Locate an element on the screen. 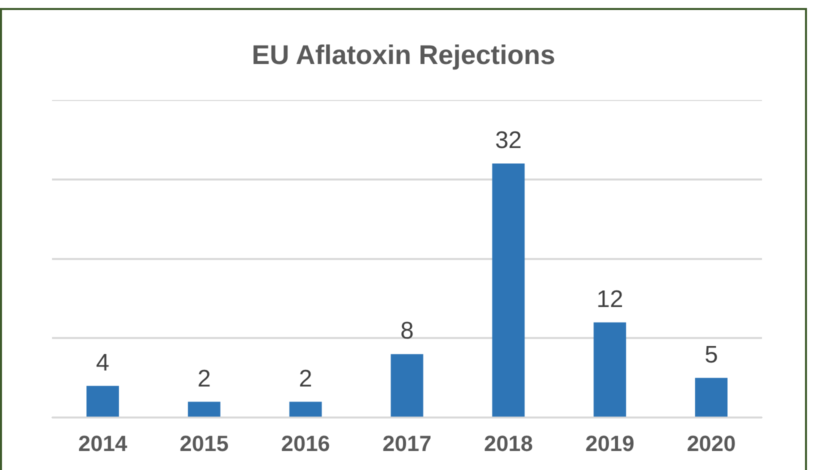  x-tick-label: 2017 is located at coordinates (407, 443).